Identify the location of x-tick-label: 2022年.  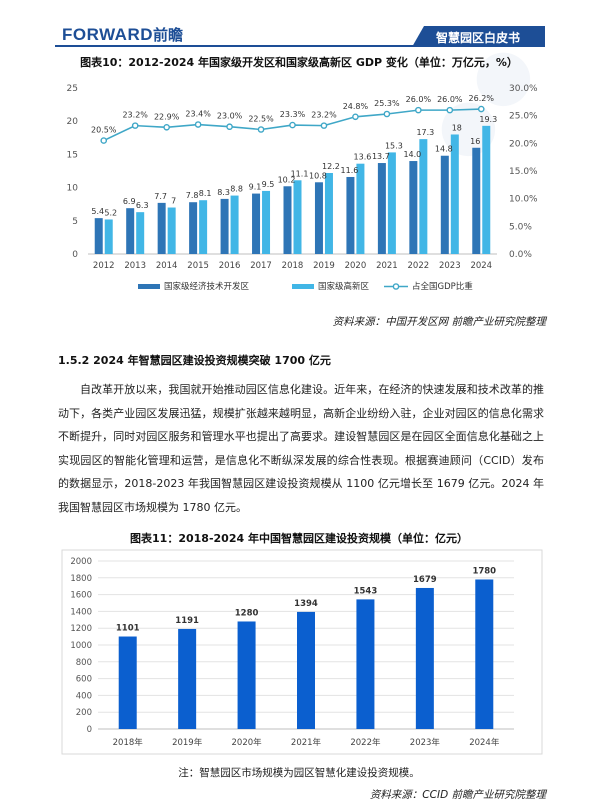
(365, 742).